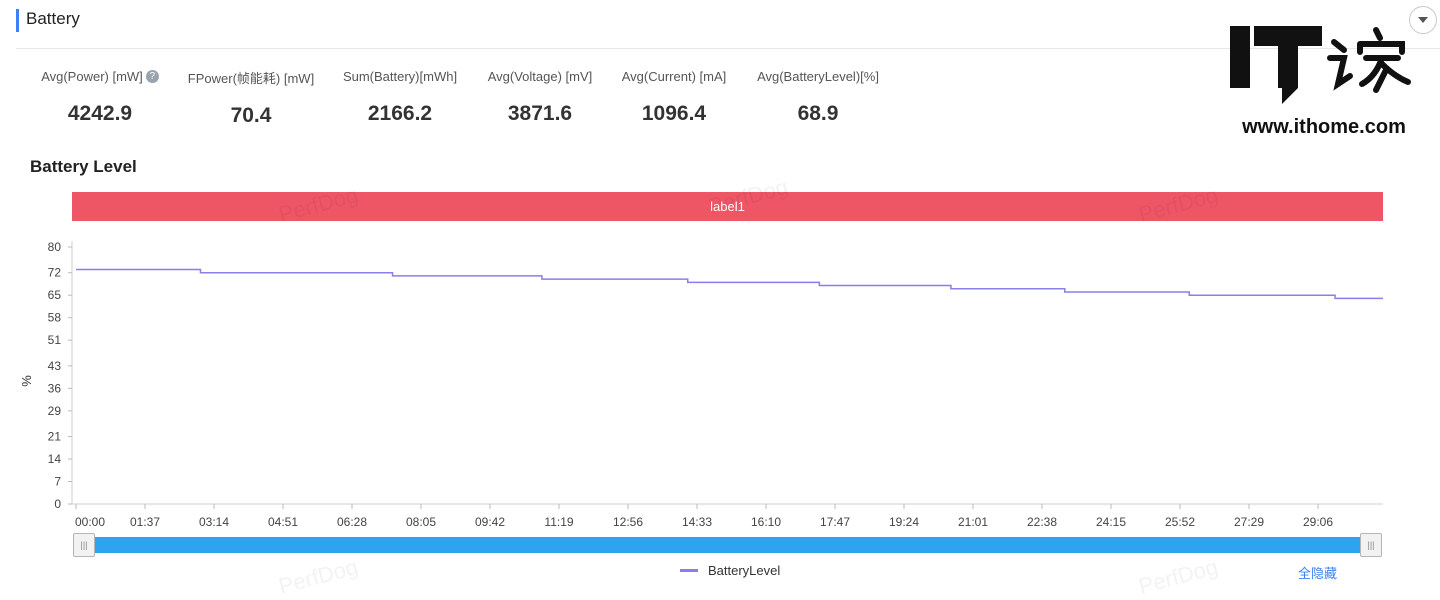 This screenshot has height=600, width=1440. Describe the element at coordinates (973, 522) in the screenshot. I see `x-tick-label: 21:01` at that location.